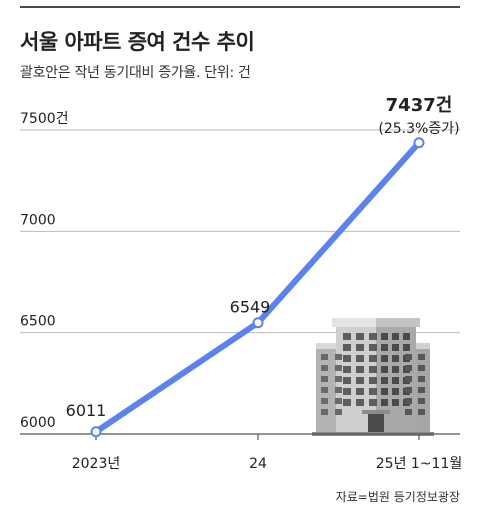 Image resolution: width=480 pixels, height=520 pixels. Describe the element at coordinates (96, 464) in the screenshot. I see `x-tick-label: 2023년` at that location.